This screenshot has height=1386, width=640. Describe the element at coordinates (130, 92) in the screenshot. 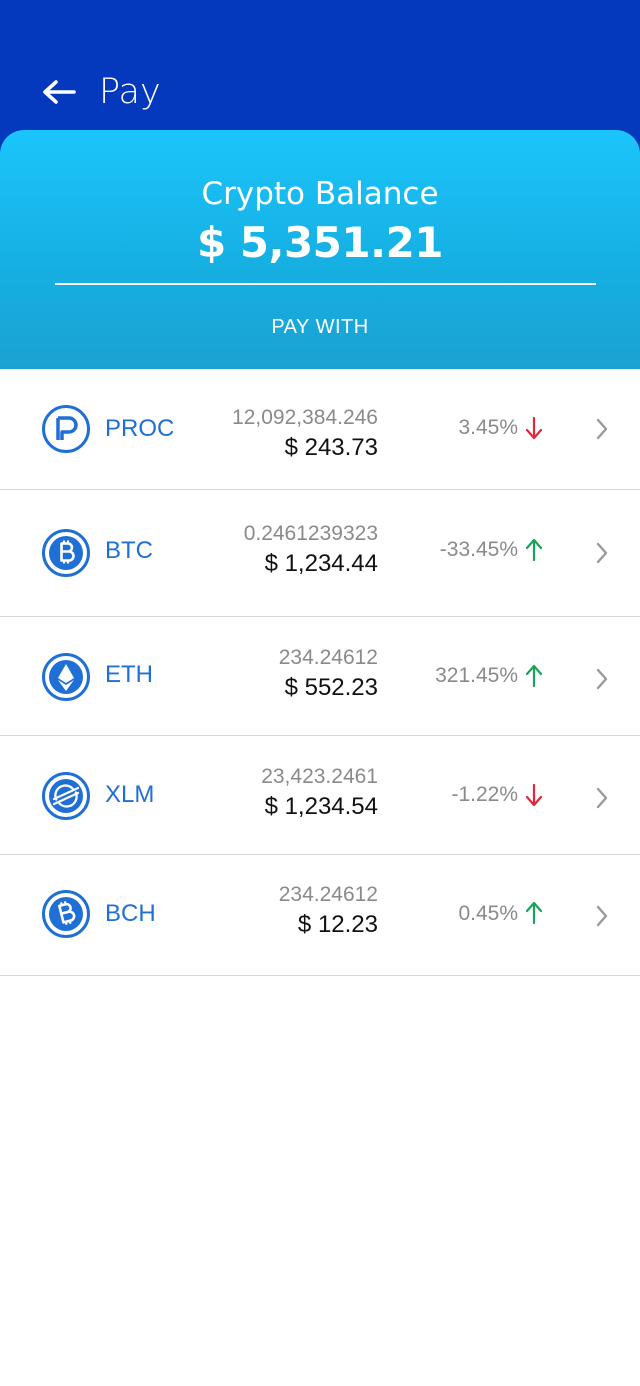

I see `page-title: Pay` at that location.